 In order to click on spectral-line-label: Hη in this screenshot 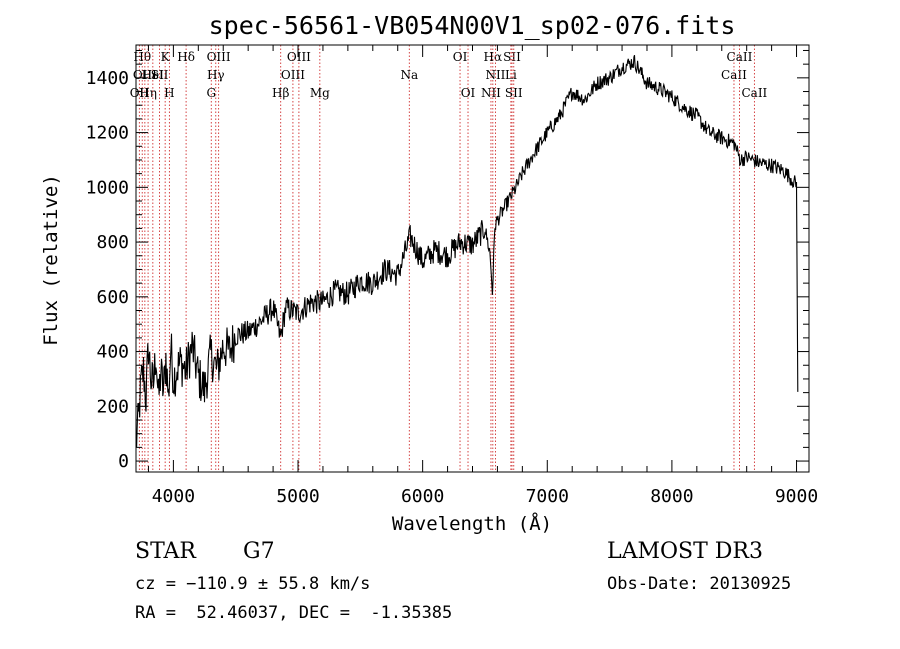, I will do `click(148, 93)`.